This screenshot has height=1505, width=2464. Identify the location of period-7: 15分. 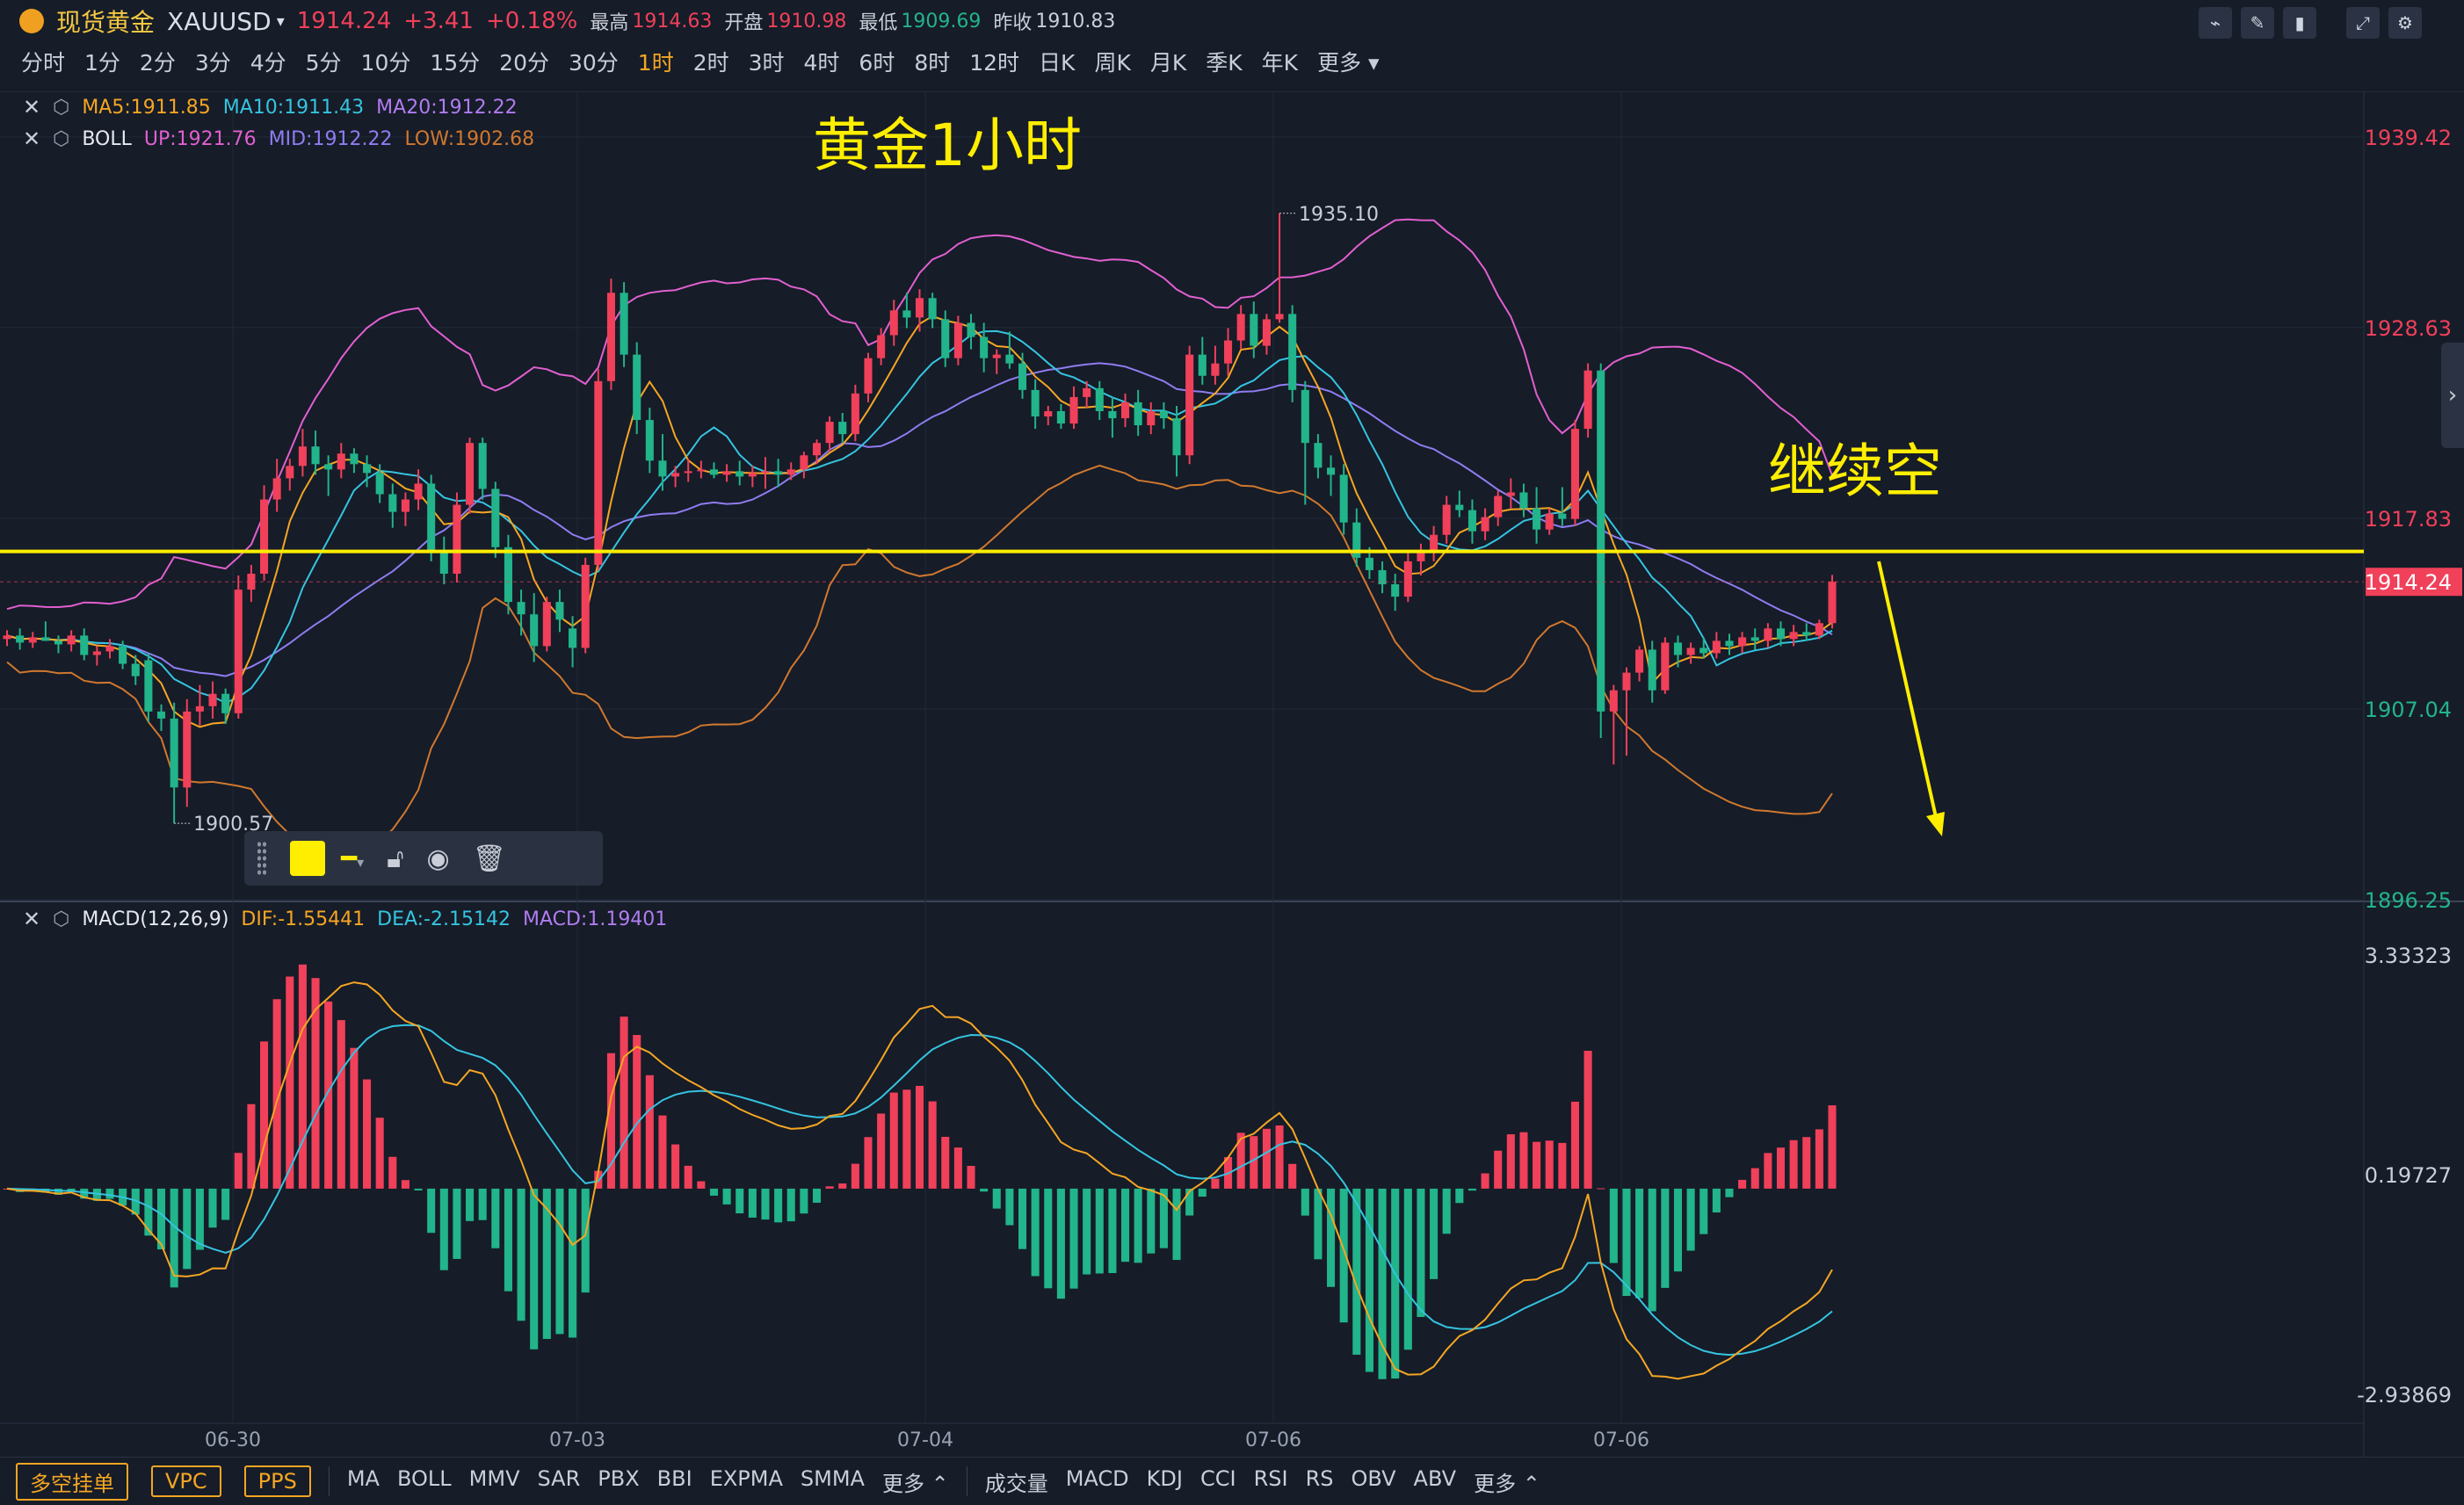
(455, 63).